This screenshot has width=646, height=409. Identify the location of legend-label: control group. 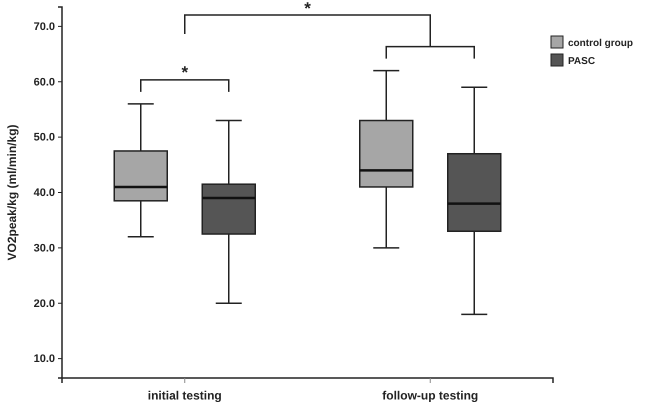
(600, 43).